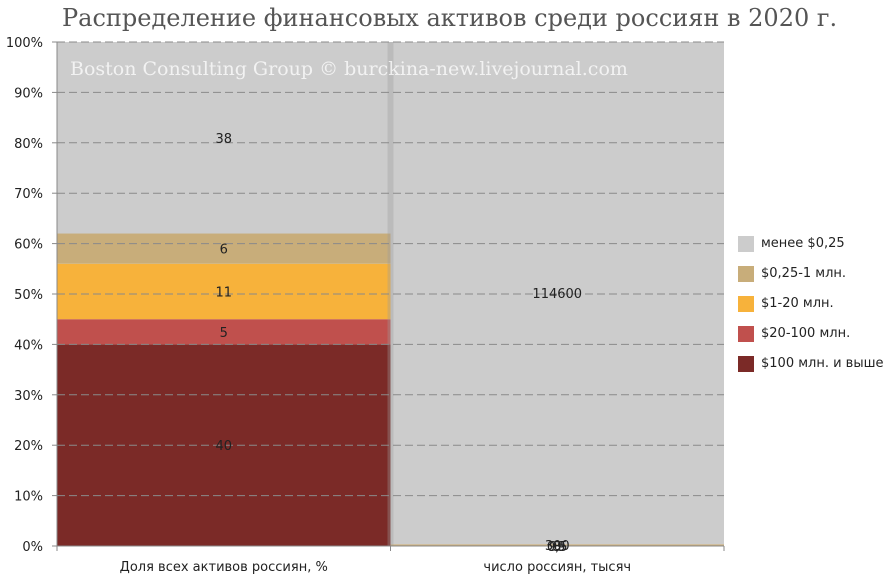  I want to click on data-label: 0,5, so click(557, 547).